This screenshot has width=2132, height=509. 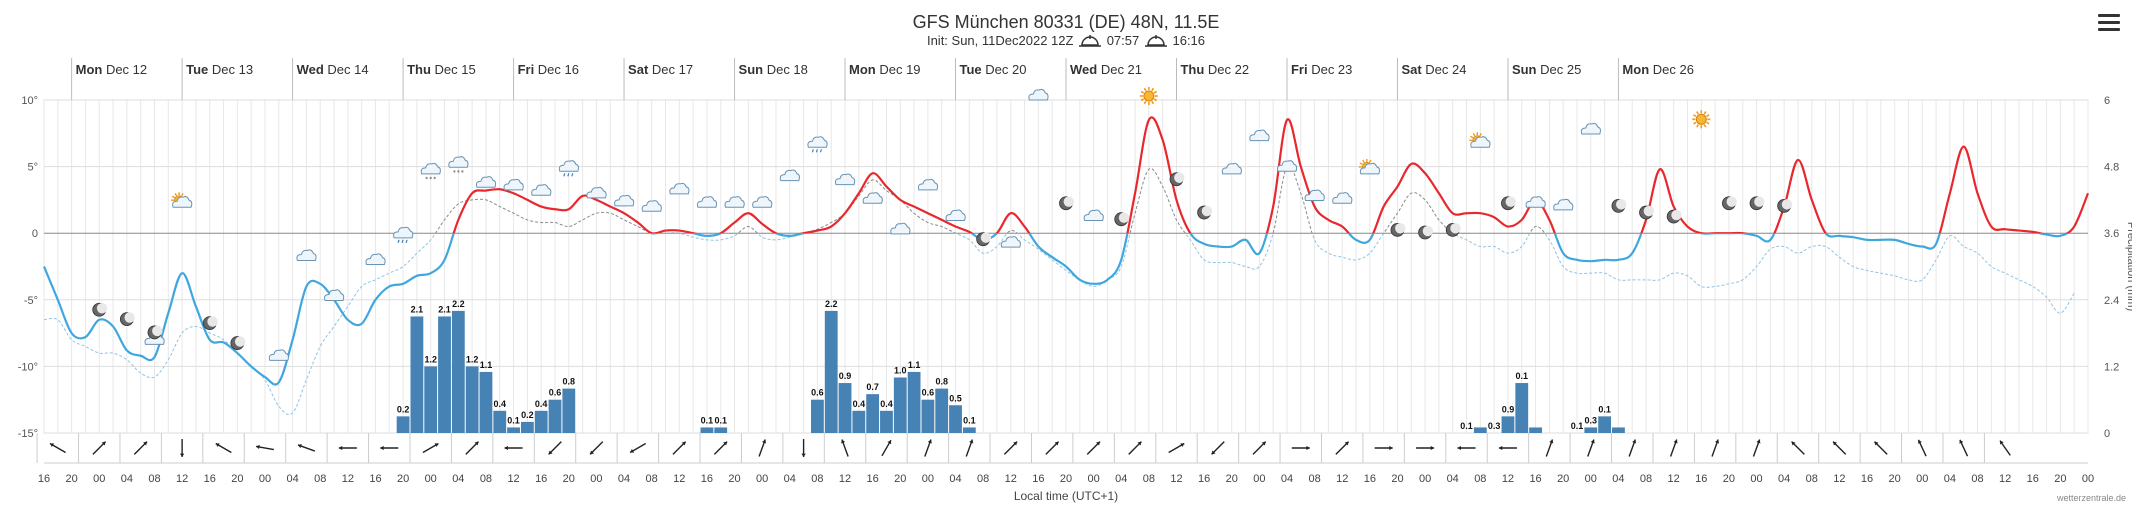 I want to click on dewpoint-line-warm, so click(x=990, y=199).